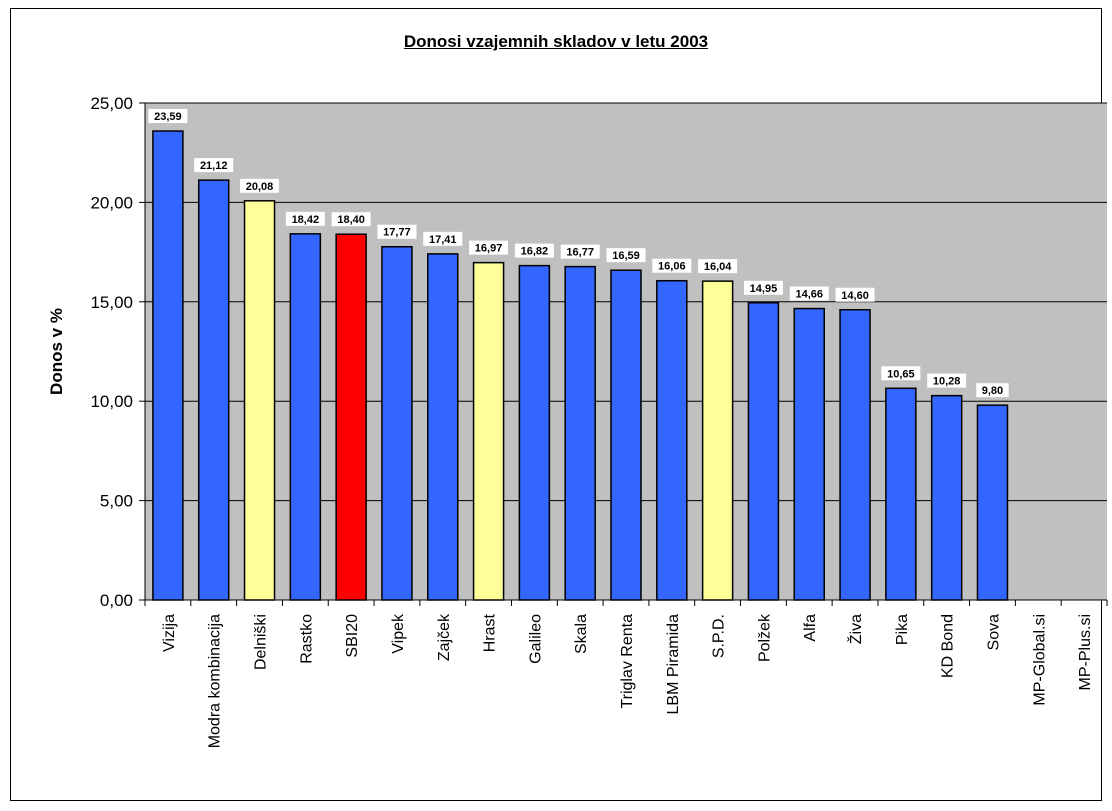 The height and width of the screenshot is (811, 1112). I want to click on y-tick-label: 5,00, so click(116, 501).